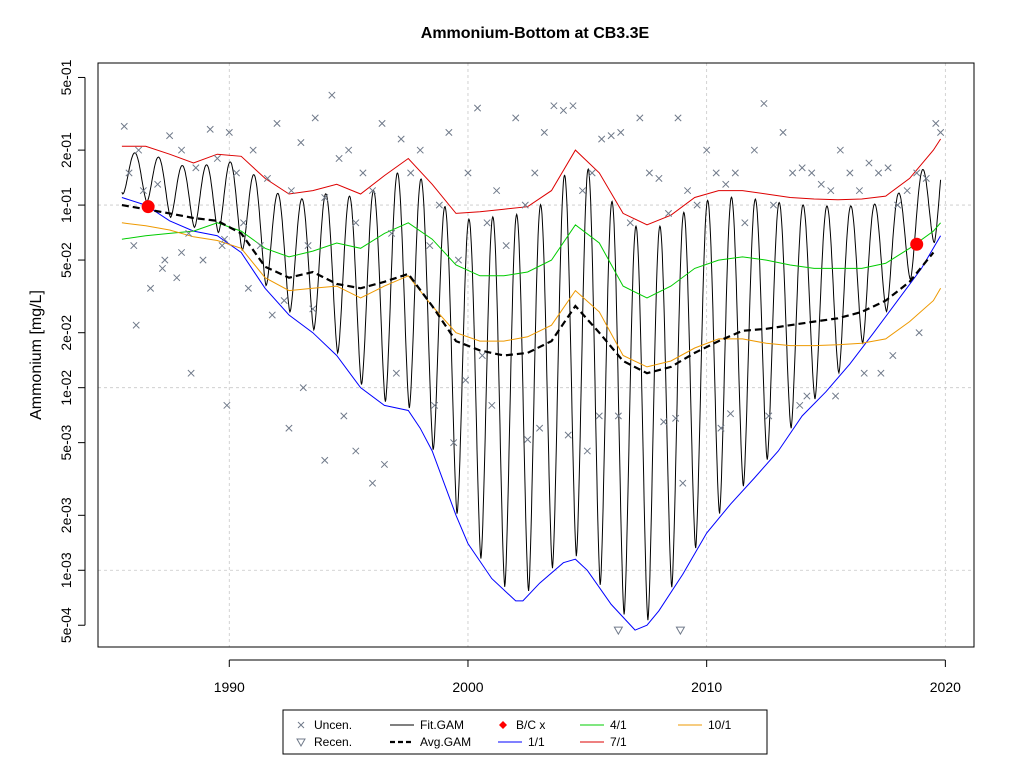 This screenshot has width=1024, height=768. What do you see at coordinates (66, 150) in the screenshot?
I see `y-tick-label: 2e-01` at bounding box center [66, 150].